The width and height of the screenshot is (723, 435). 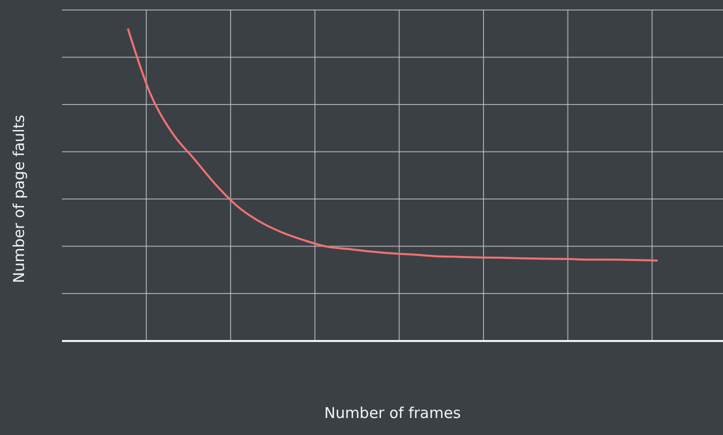 I want to click on x-axis-title: Number of frames, so click(x=392, y=413).